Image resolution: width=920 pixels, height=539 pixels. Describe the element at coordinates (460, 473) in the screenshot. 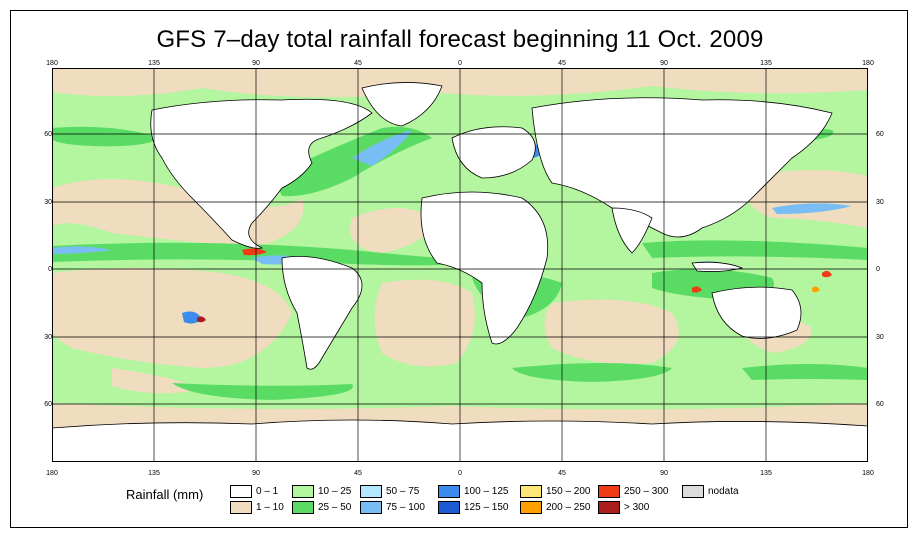

I see `bottom-lon-label: 0` at that location.